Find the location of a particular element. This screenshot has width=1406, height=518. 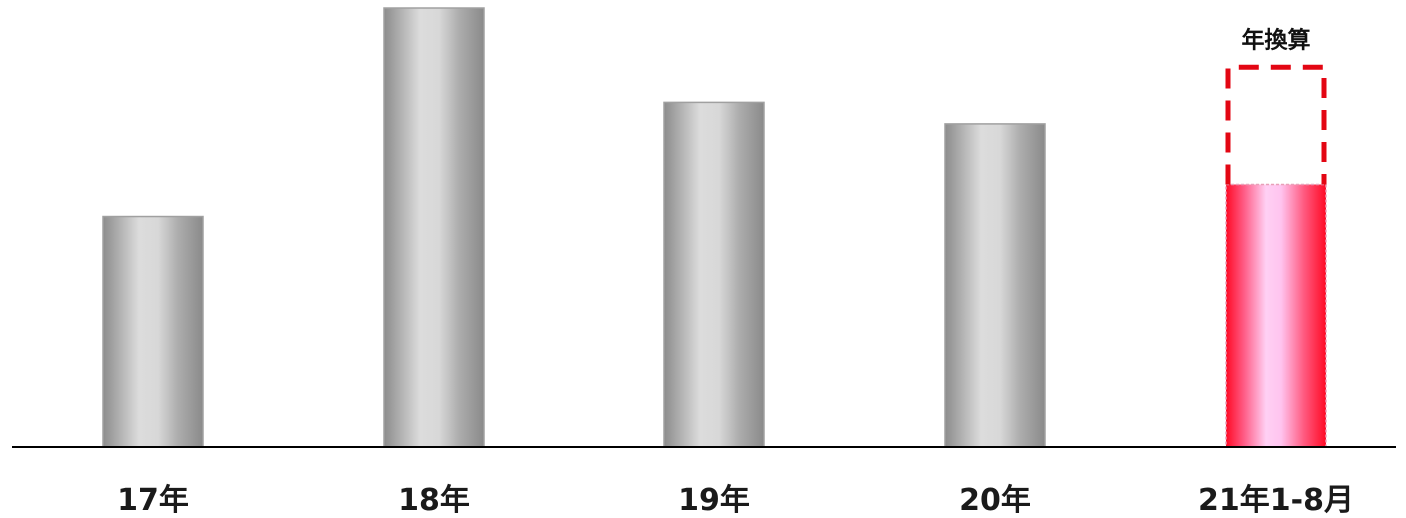

x-tick-label: 17年 is located at coordinates (153, 500).